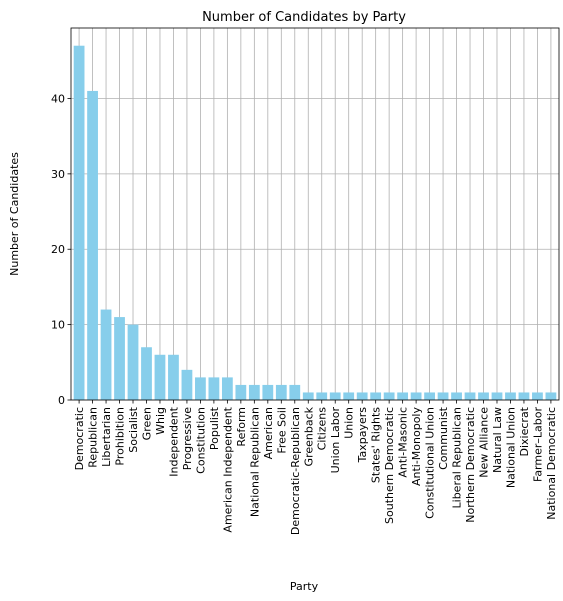  Describe the element at coordinates (443, 438) in the screenshot. I see `x-tick-label: Communist` at that location.